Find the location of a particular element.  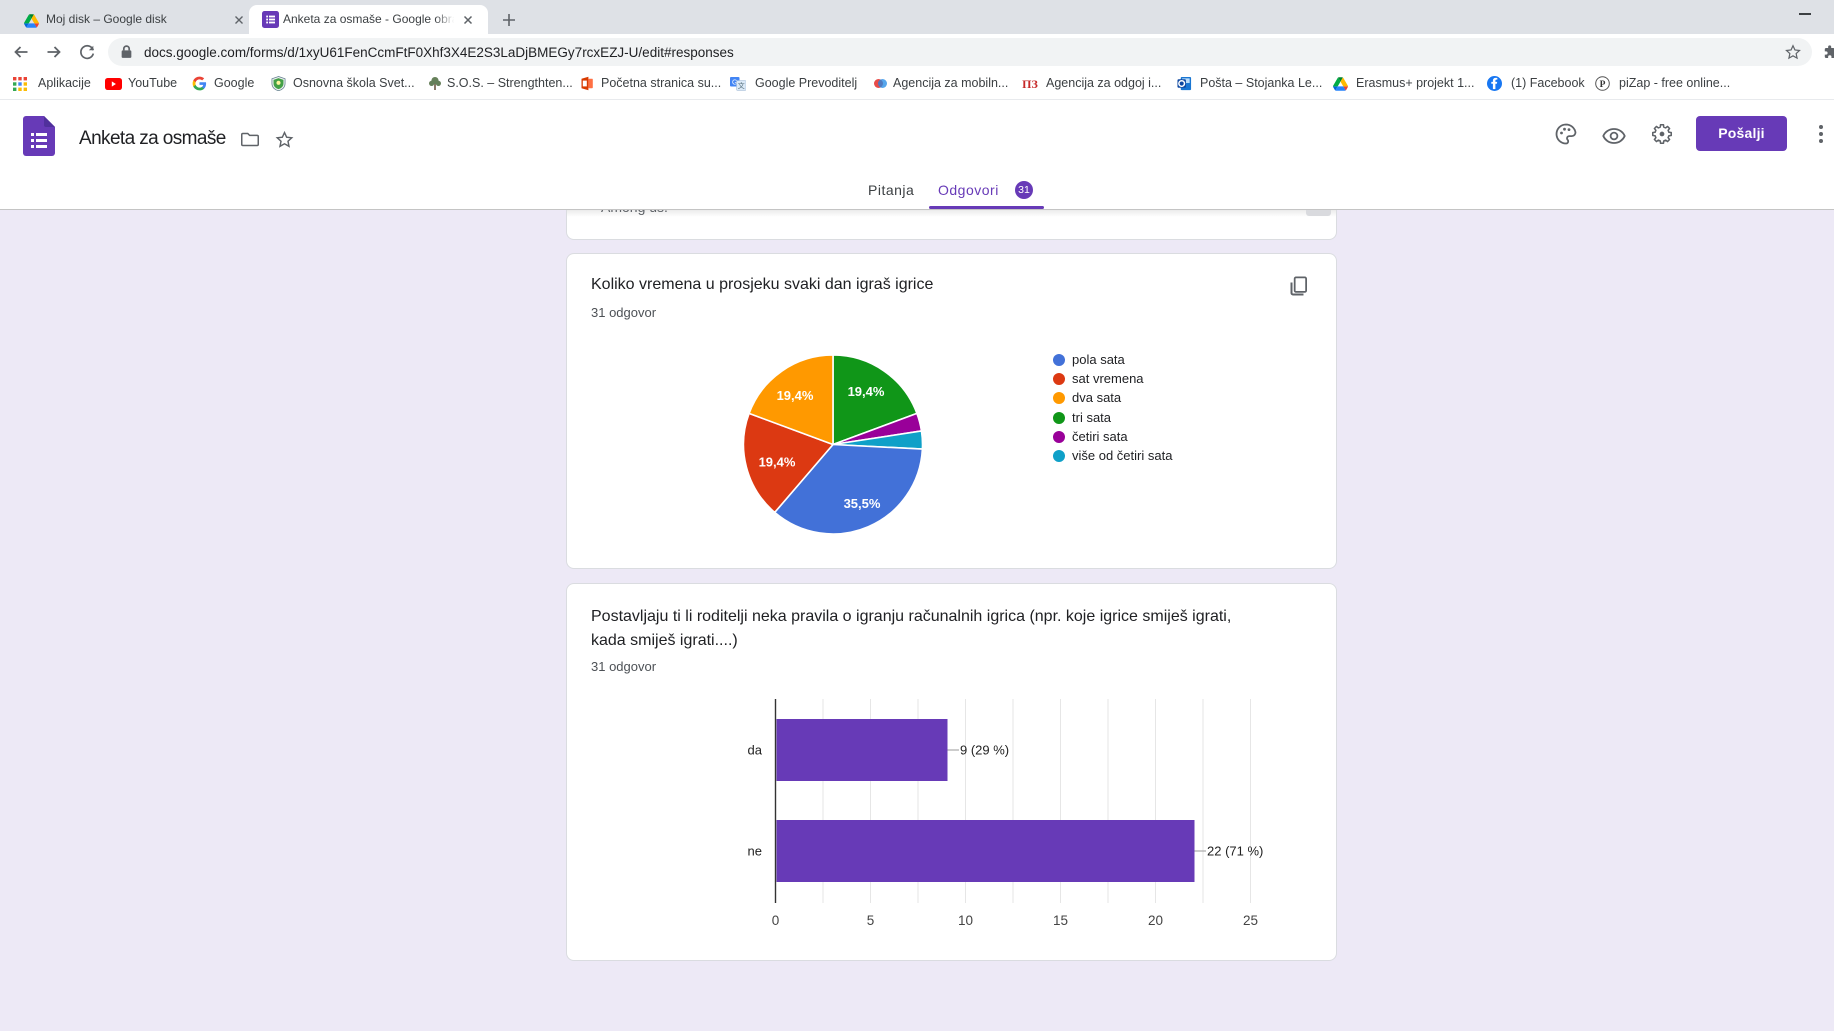

svg-text: 35,5% is located at coordinates (862, 503).